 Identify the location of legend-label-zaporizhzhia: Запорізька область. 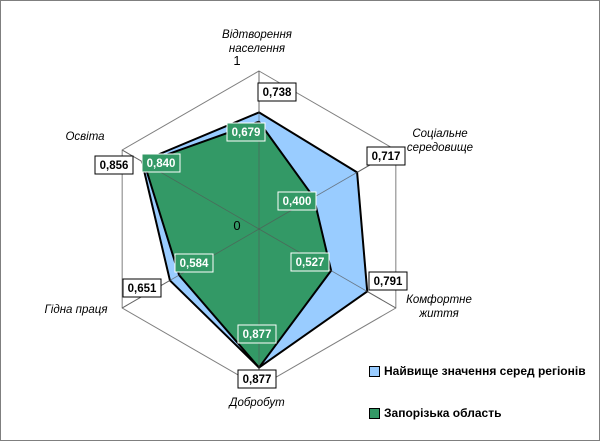
(443, 413).